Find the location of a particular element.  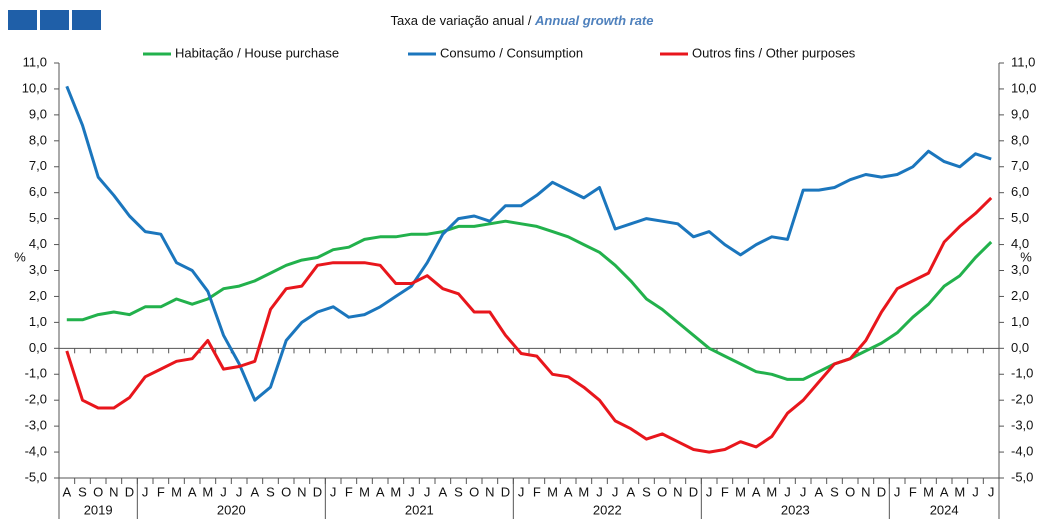

y-axis-label: % is located at coordinates (20, 256).